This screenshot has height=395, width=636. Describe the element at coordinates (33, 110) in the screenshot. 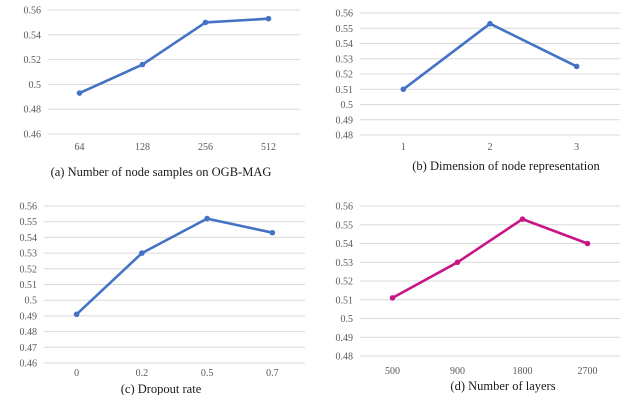

I see `chart-a-ytick-label: 0.48` at that location.